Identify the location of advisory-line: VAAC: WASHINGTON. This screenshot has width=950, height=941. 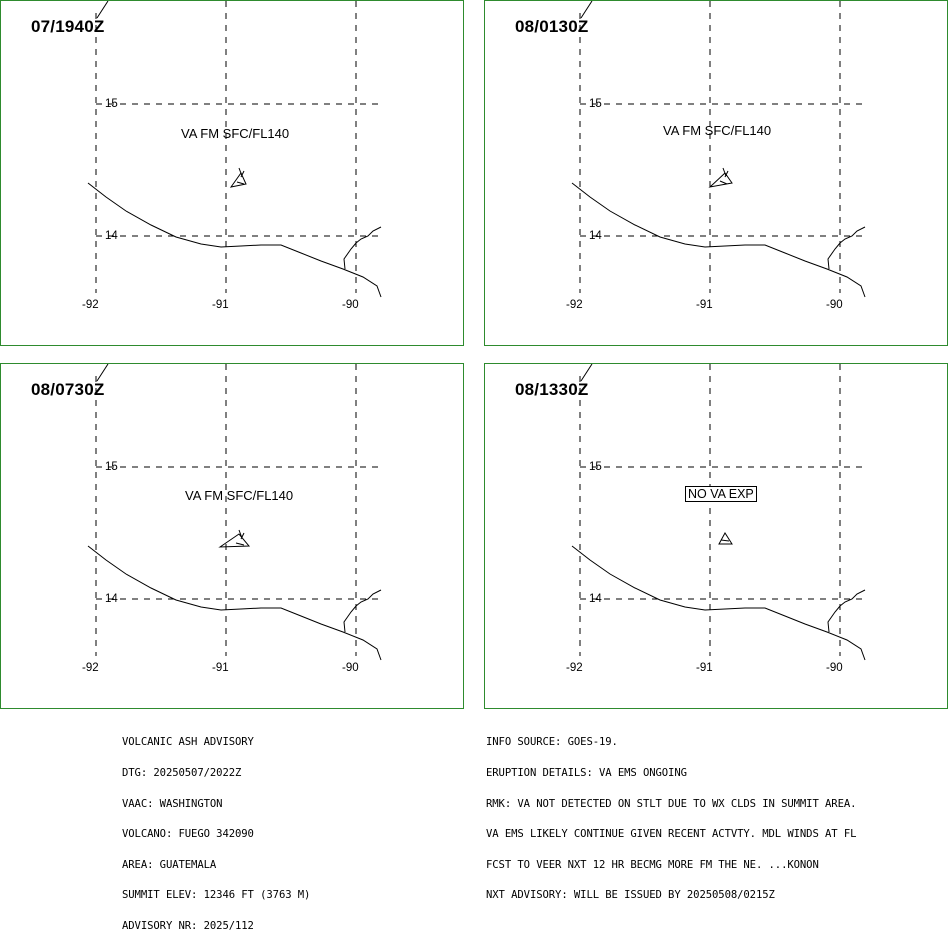
(172, 803).